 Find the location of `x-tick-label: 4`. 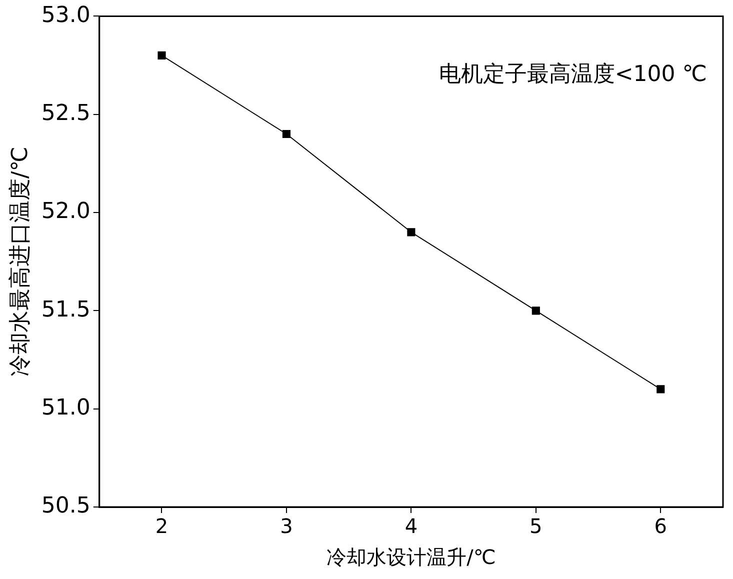

x-tick-label: 4 is located at coordinates (411, 526).